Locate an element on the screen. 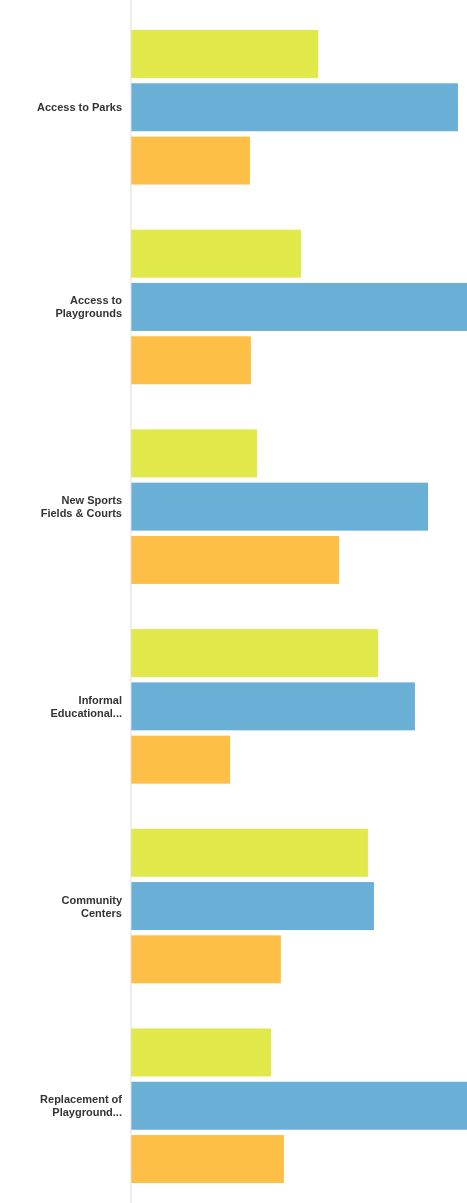 This screenshot has width=467, height=1203. y-tick-label: Community Centers is located at coordinates (92, 906).